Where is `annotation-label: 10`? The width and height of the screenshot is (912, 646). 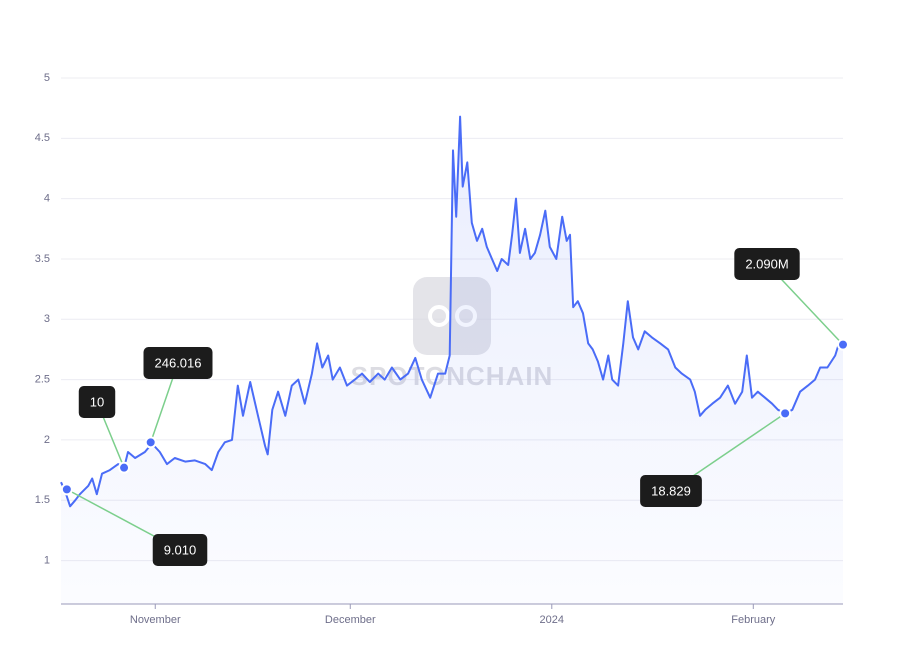 annotation-label: 10 is located at coordinates (97, 401).